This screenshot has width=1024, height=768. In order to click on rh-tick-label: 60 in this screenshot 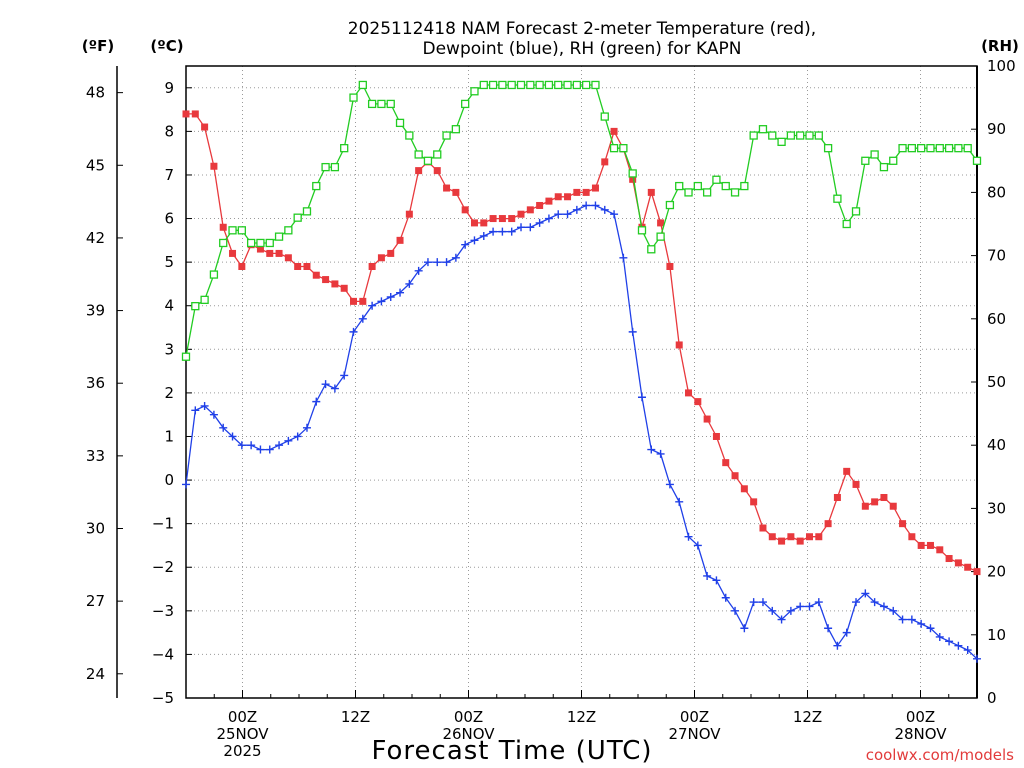, I will do `click(996, 319)`.